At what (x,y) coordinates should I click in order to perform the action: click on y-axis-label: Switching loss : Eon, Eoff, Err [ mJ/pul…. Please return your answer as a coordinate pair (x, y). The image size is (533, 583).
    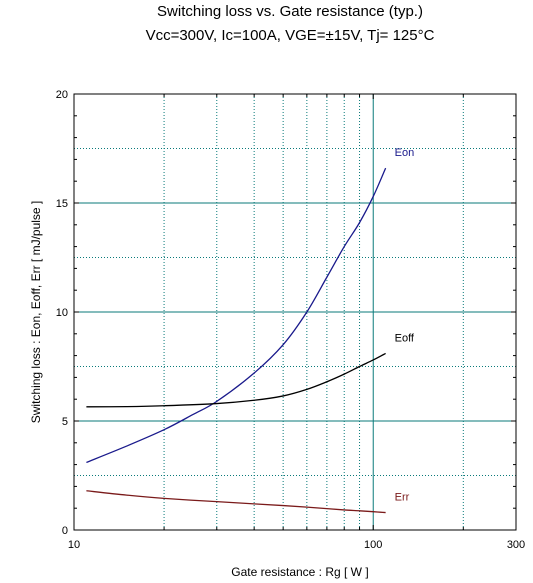
    Looking at the image, I should click on (36, 312).